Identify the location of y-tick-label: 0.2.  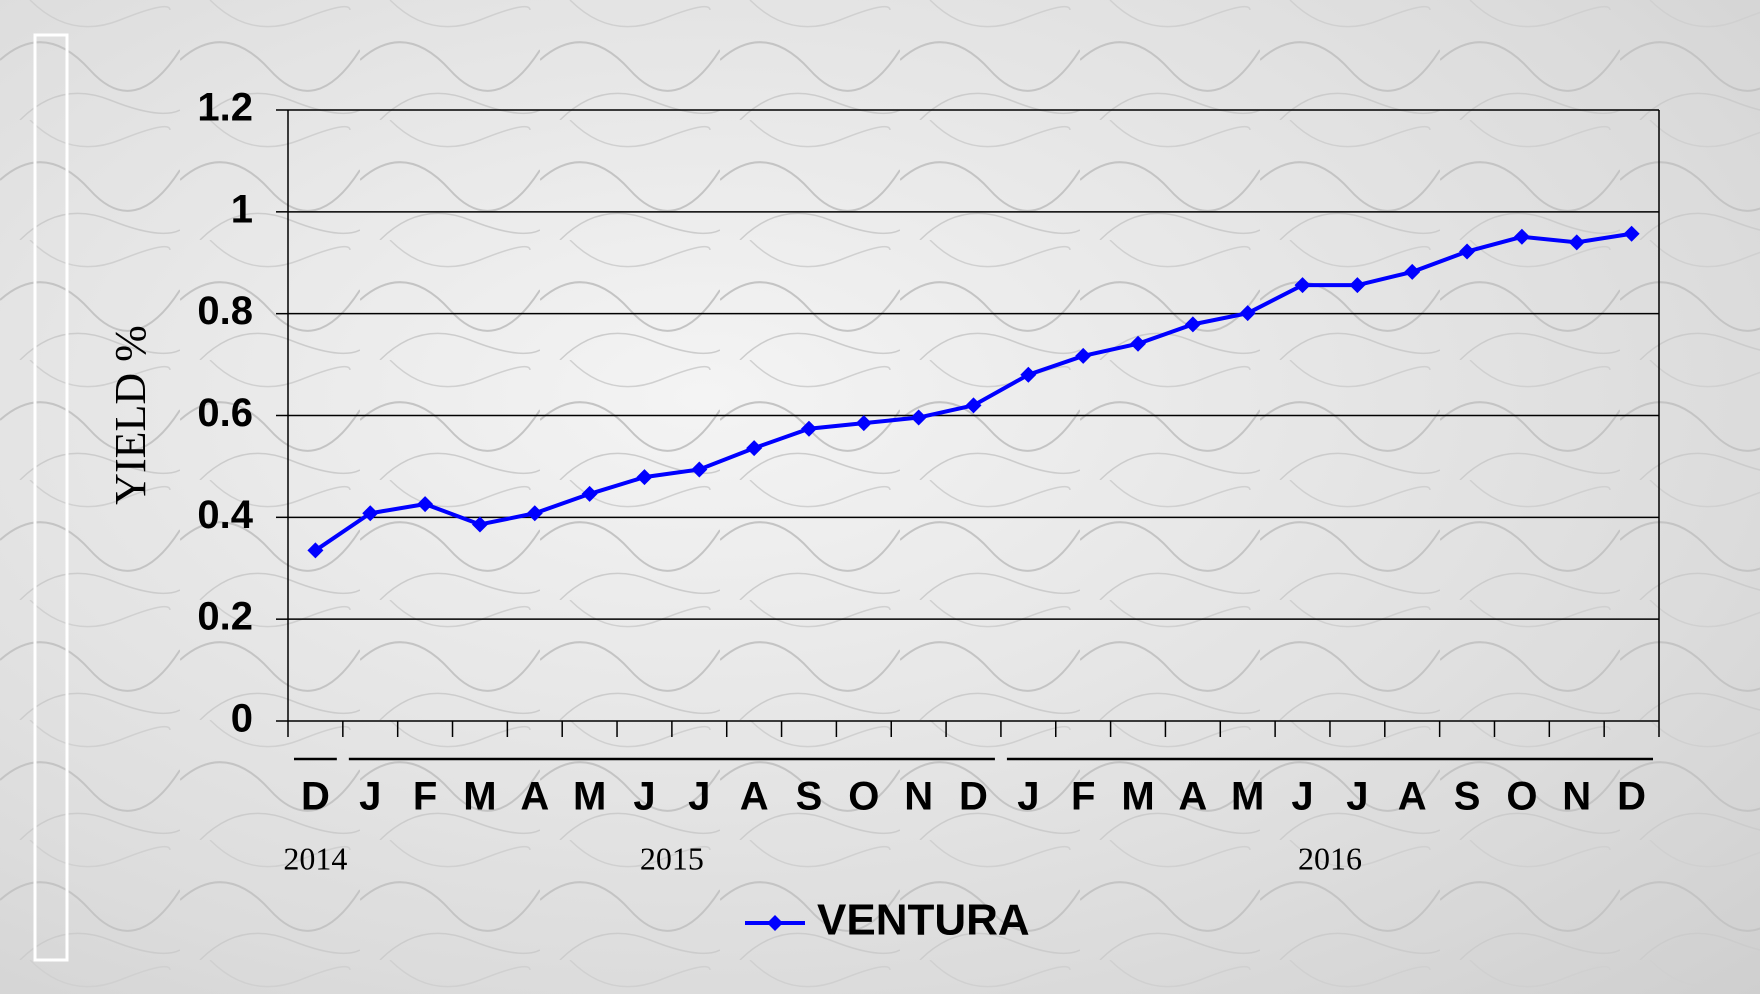
(225, 617).